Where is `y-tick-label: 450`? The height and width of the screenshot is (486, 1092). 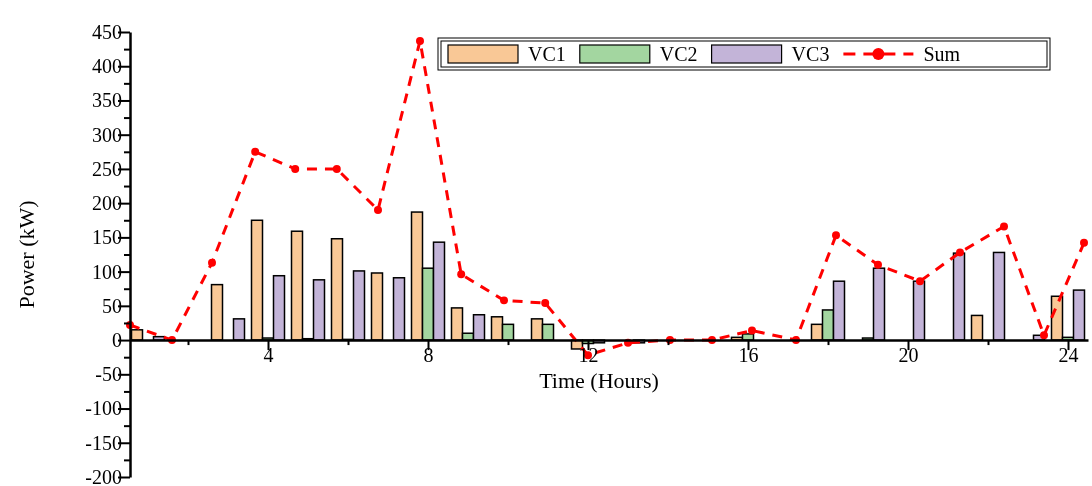 y-tick-label: 450 is located at coordinates (107, 31).